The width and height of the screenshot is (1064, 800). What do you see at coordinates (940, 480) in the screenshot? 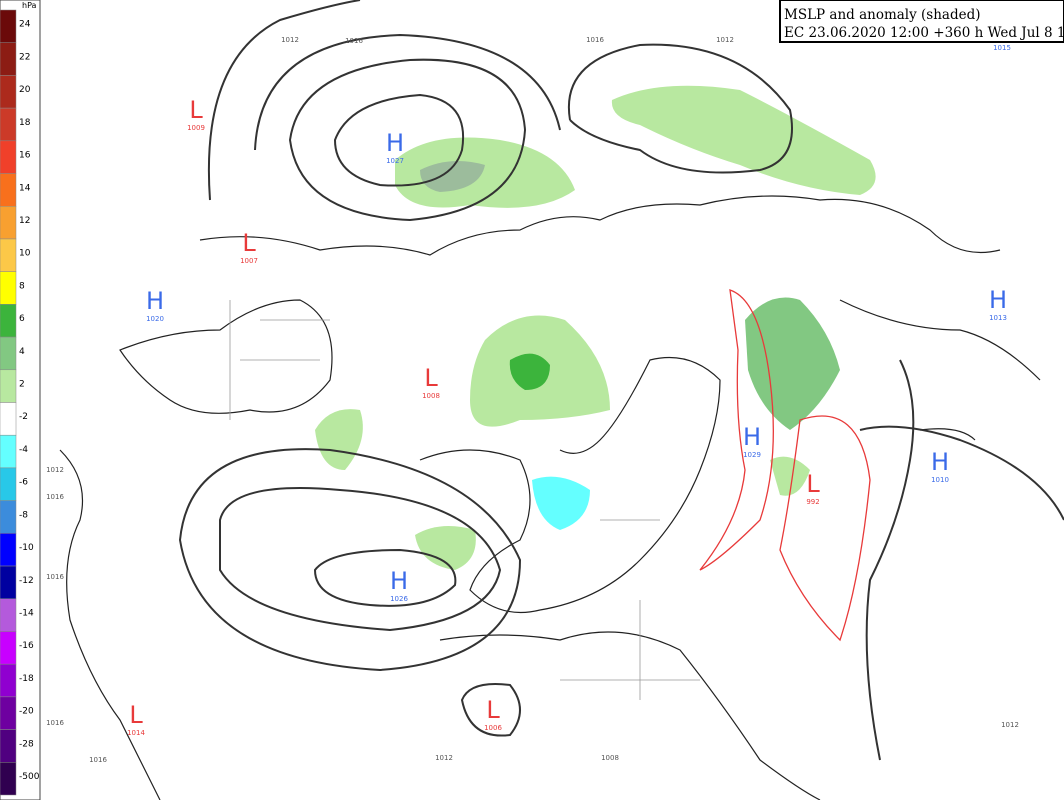
I see `center-value: 1010` at bounding box center [940, 480].